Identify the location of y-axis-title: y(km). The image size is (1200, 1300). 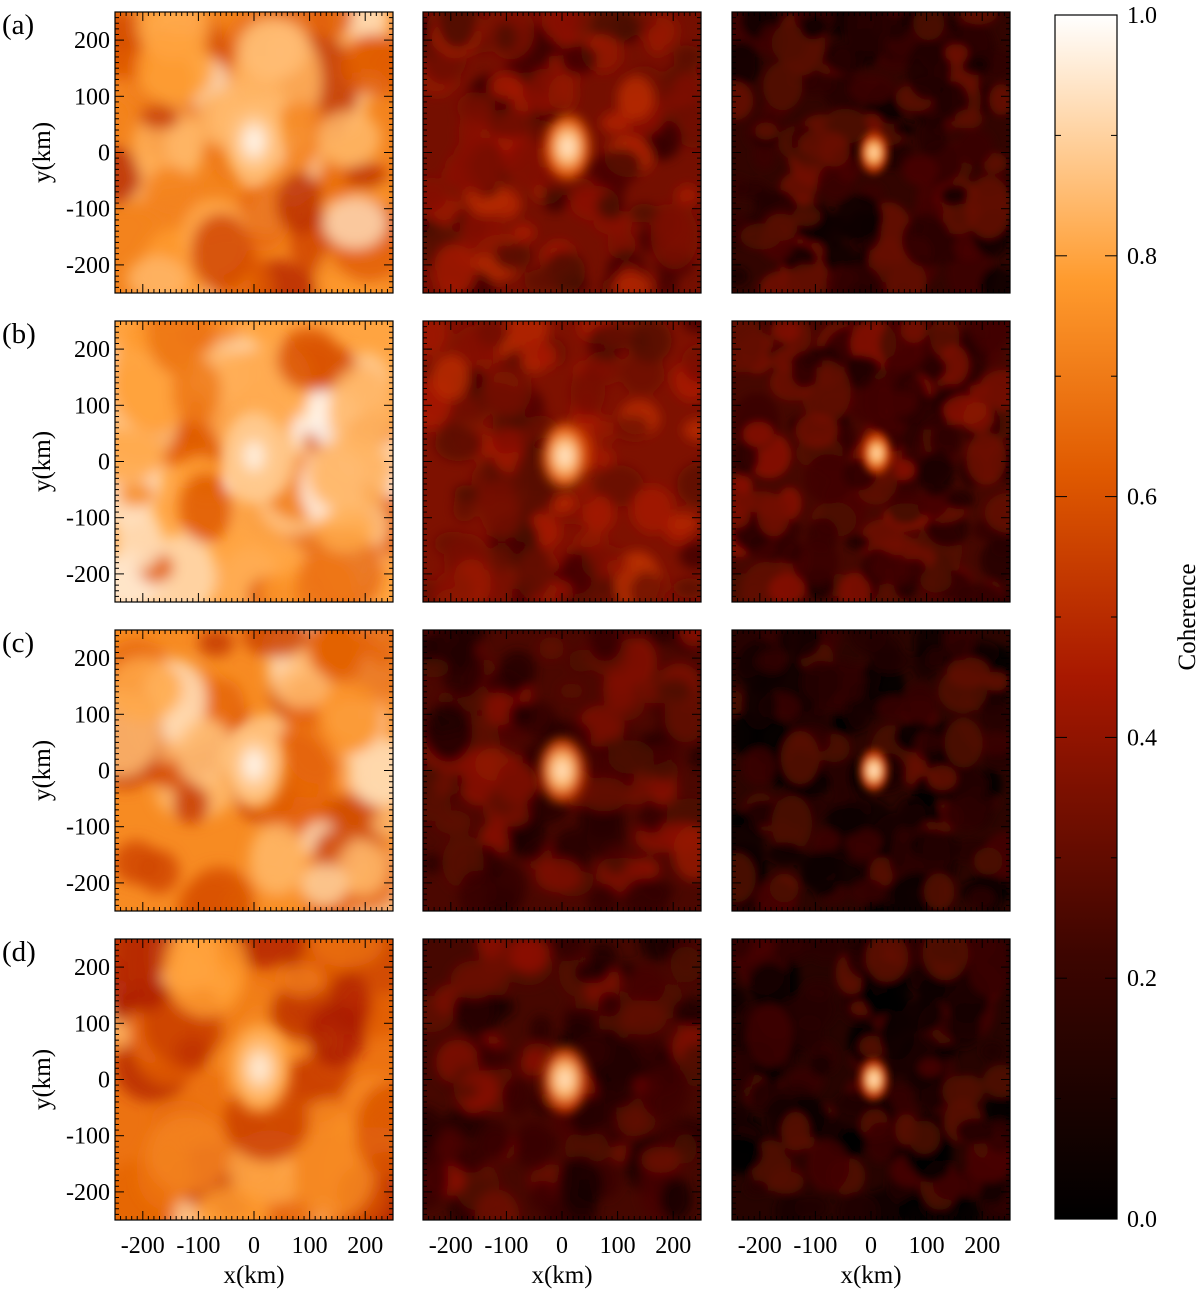
(42, 152).